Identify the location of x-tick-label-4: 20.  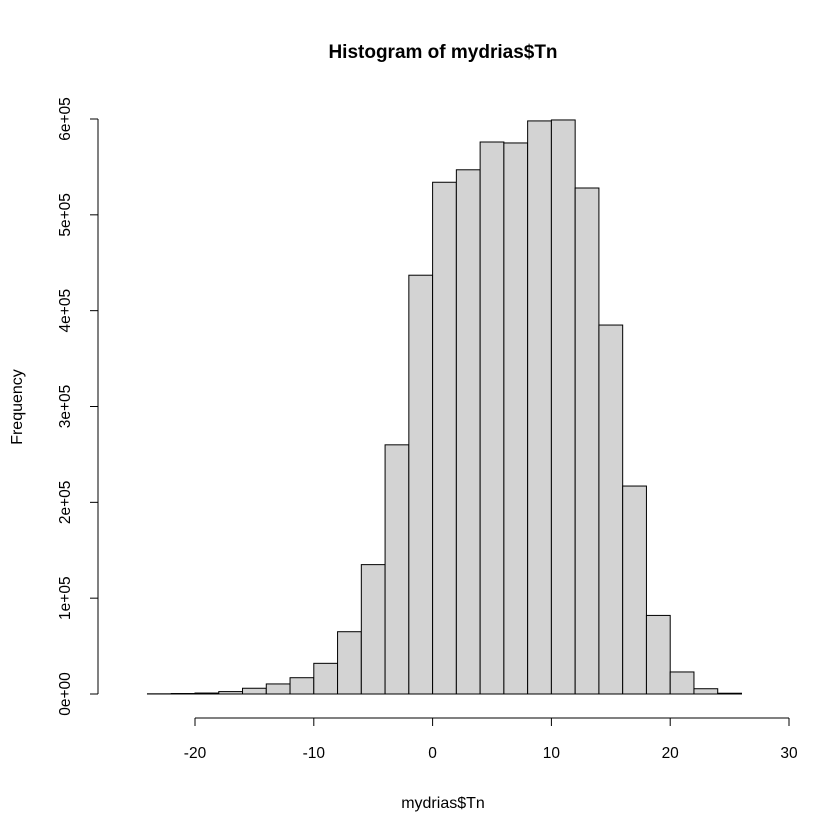
(671, 753).